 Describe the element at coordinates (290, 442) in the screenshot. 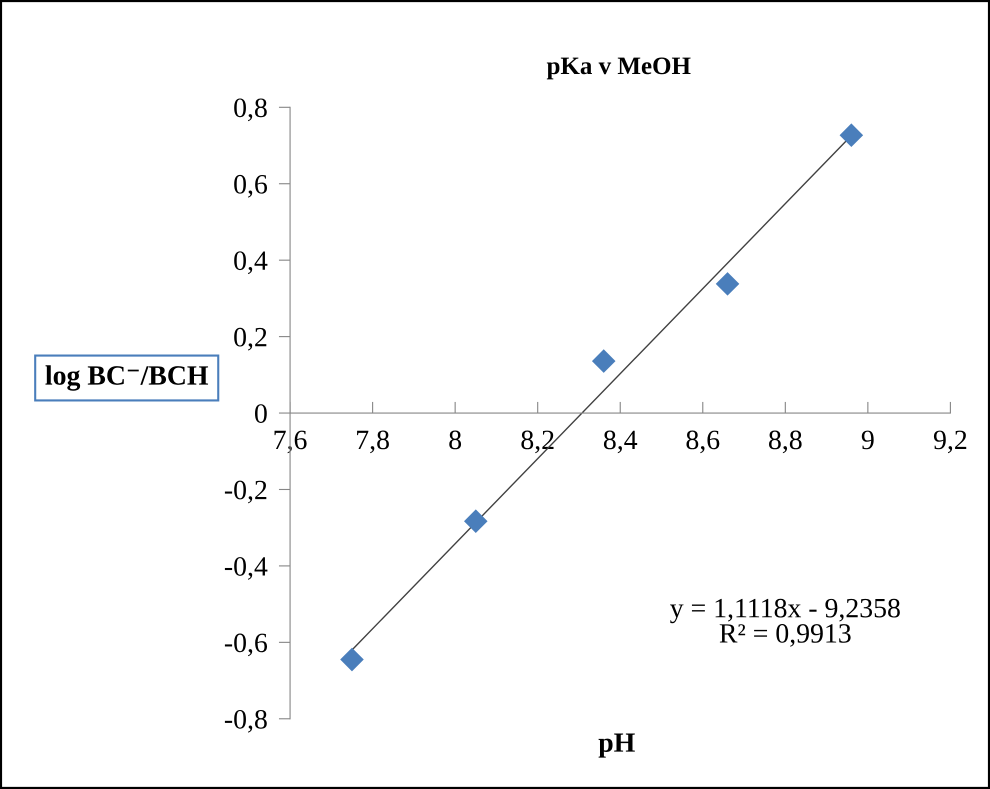

I see `x-tick-label: 7,6` at that location.